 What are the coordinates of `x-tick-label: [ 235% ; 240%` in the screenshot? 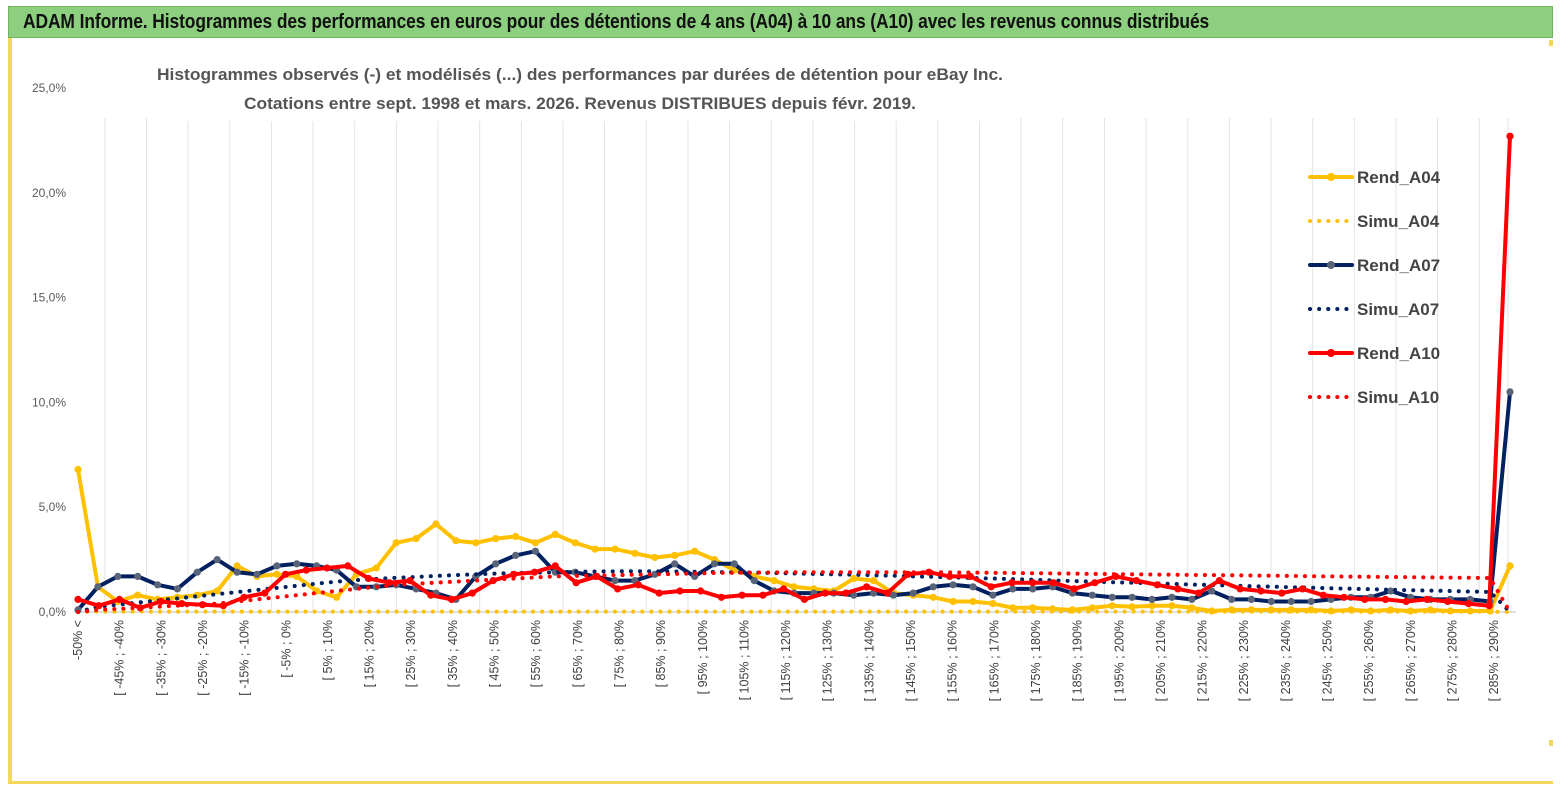 It's located at (1286, 660).